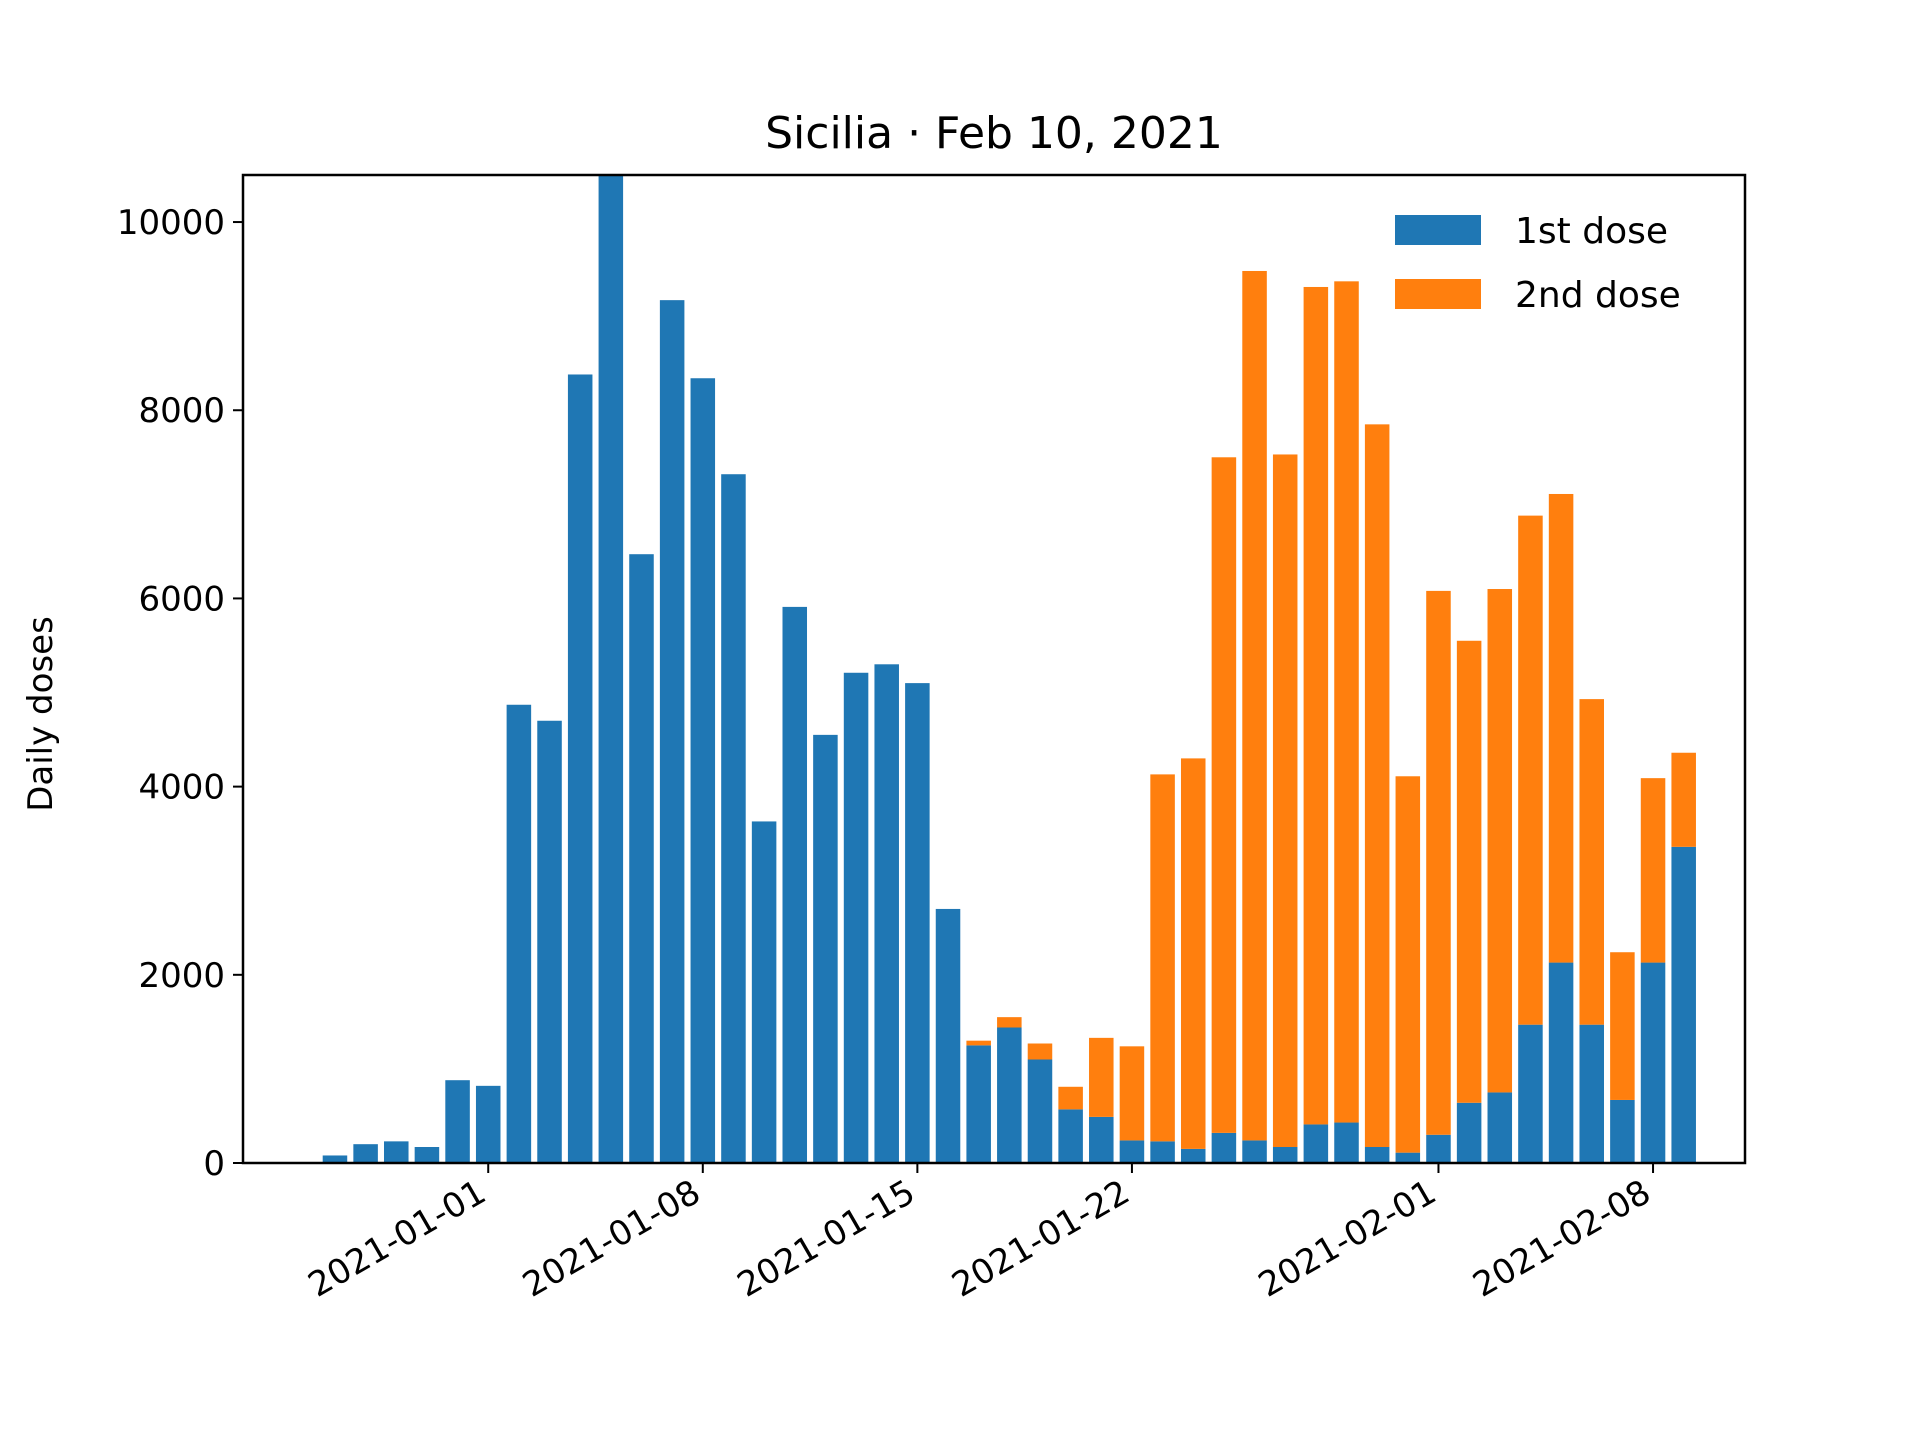  I want to click on y-tick-label: 2000, so click(181, 976).